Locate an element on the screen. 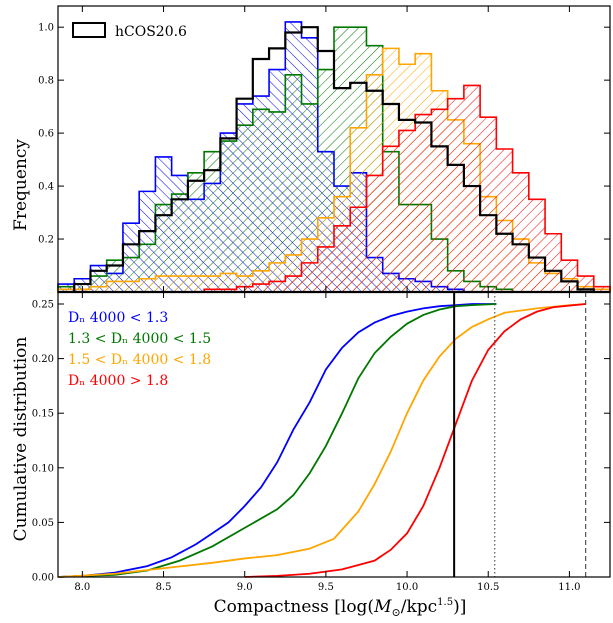  top-ytick-label: 0.4 is located at coordinates (46, 187).